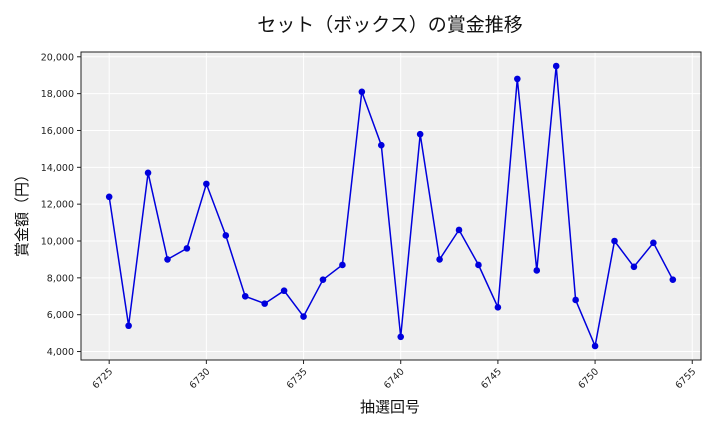 This screenshot has height=432, width=720. I want to click on chart-title: セット（ボックス）の賞金推移, so click(389, 25).